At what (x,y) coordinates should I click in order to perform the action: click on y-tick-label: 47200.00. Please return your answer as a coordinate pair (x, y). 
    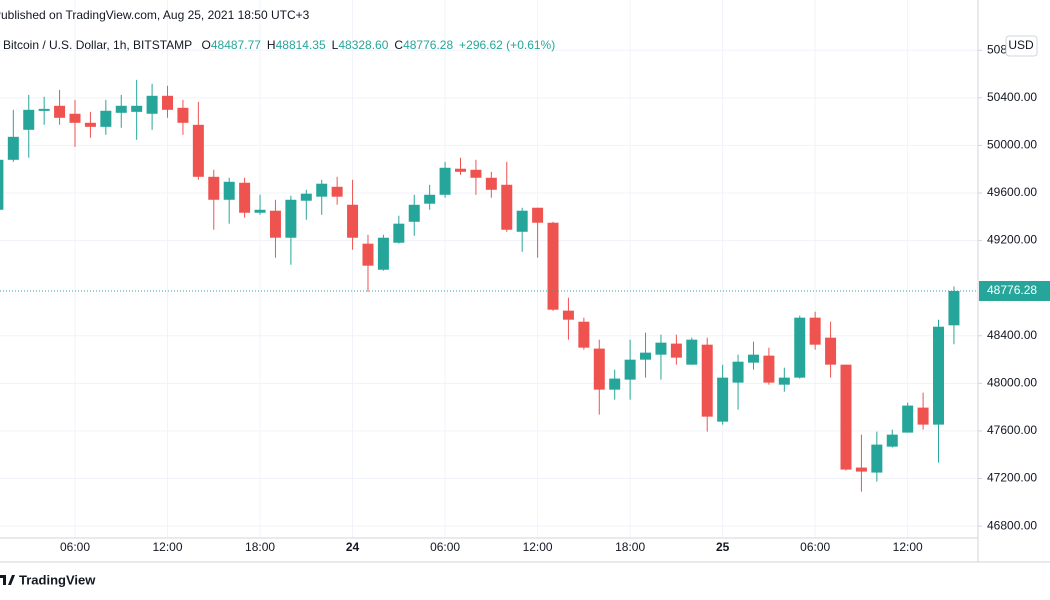
    Looking at the image, I should click on (1012, 478).